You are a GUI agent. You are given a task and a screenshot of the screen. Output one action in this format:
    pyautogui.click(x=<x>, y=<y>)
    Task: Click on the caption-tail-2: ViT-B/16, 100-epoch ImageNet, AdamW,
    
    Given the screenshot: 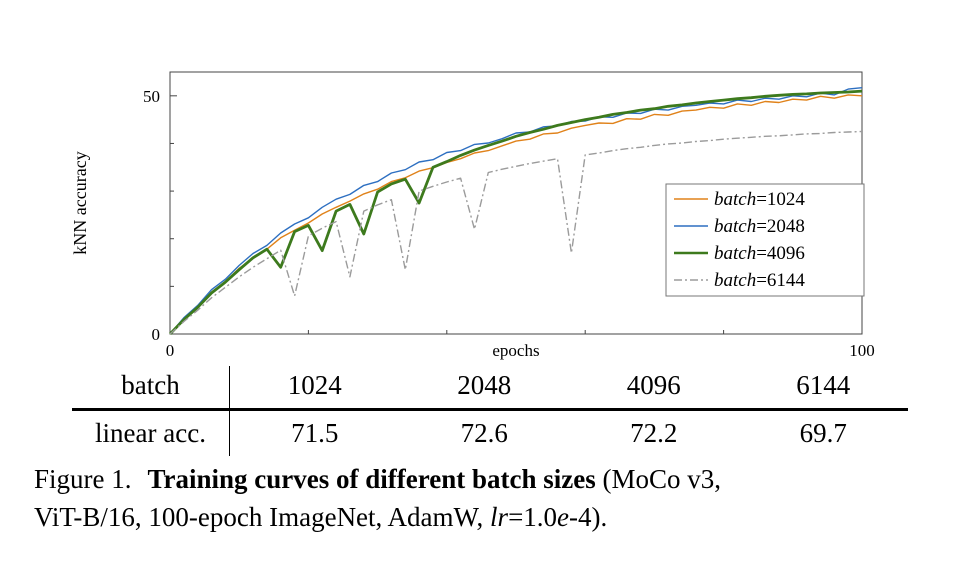 What is the action you would take?
    pyautogui.click(x=262, y=517)
    